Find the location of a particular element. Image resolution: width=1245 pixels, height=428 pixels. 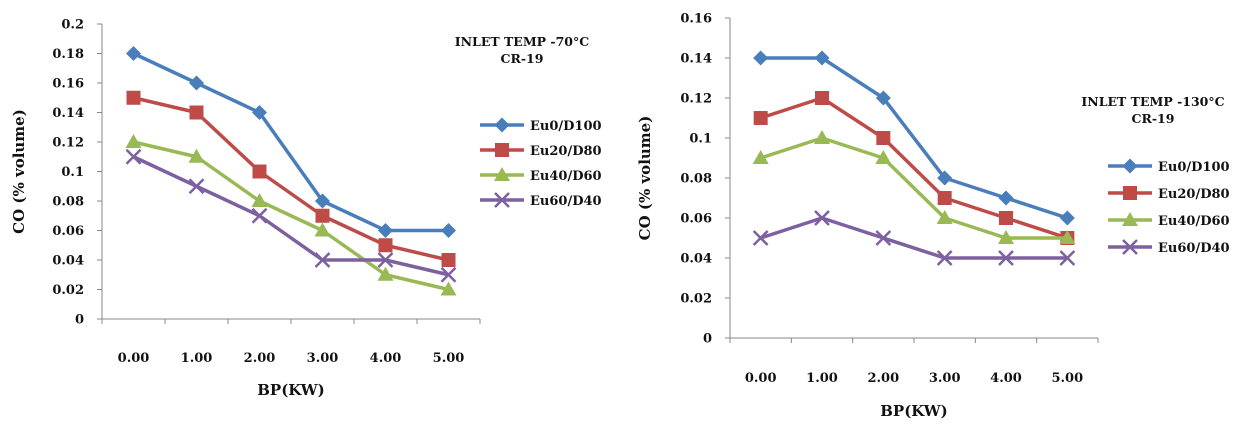

legend-label: Eu40/D60 is located at coordinates (1194, 221).